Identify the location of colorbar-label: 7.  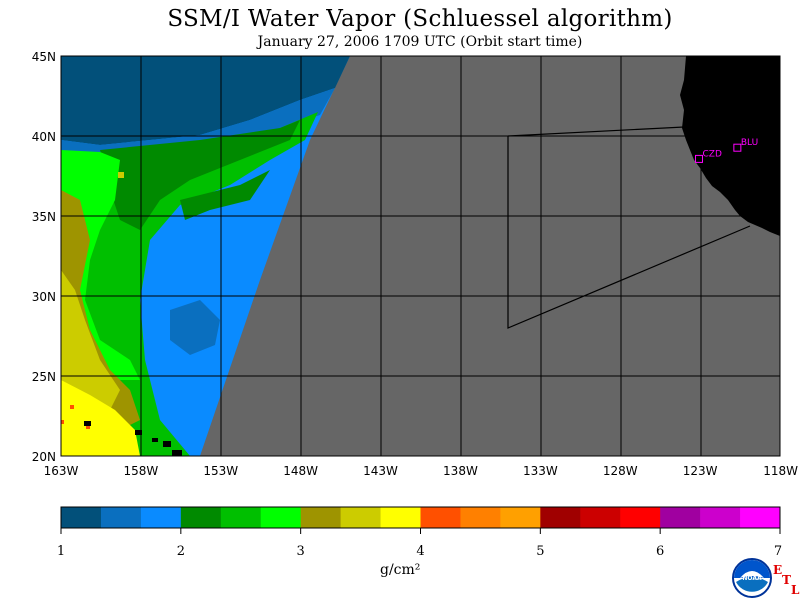
(778, 551).